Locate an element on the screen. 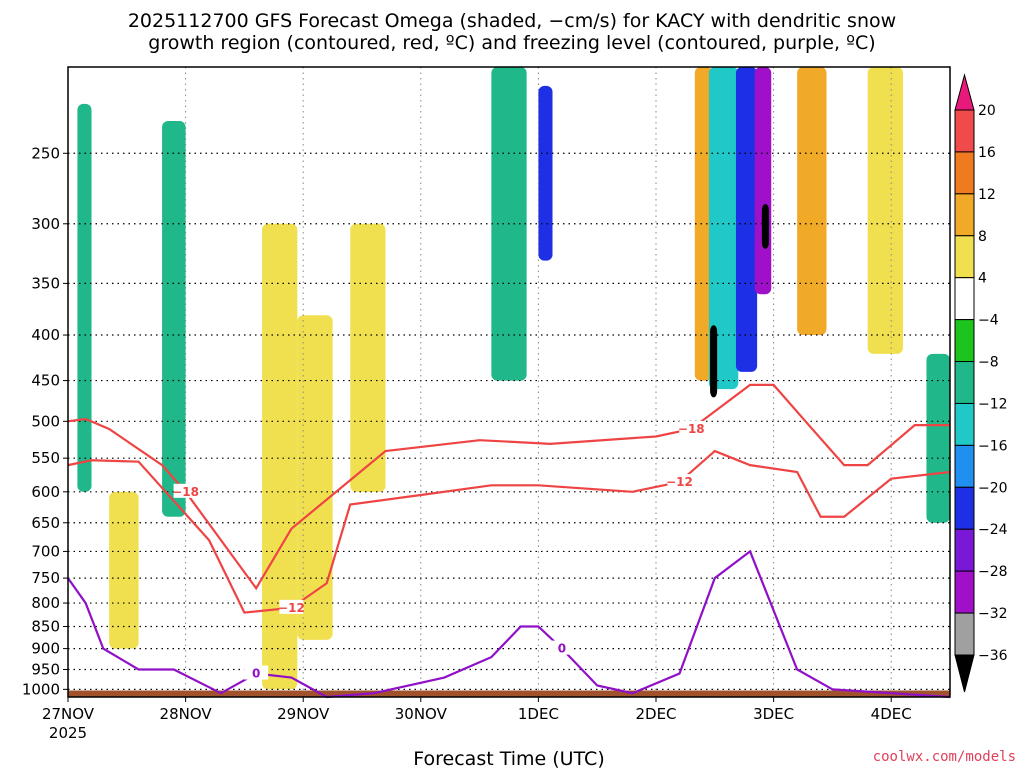  y-tick-label: 750 is located at coordinates (45, 578).